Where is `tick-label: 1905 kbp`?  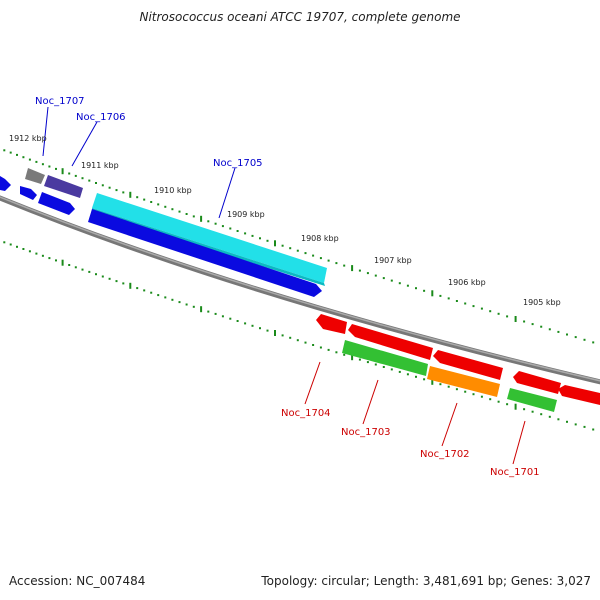
tick-label: 1905 kbp is located at coordinates (542, 302).